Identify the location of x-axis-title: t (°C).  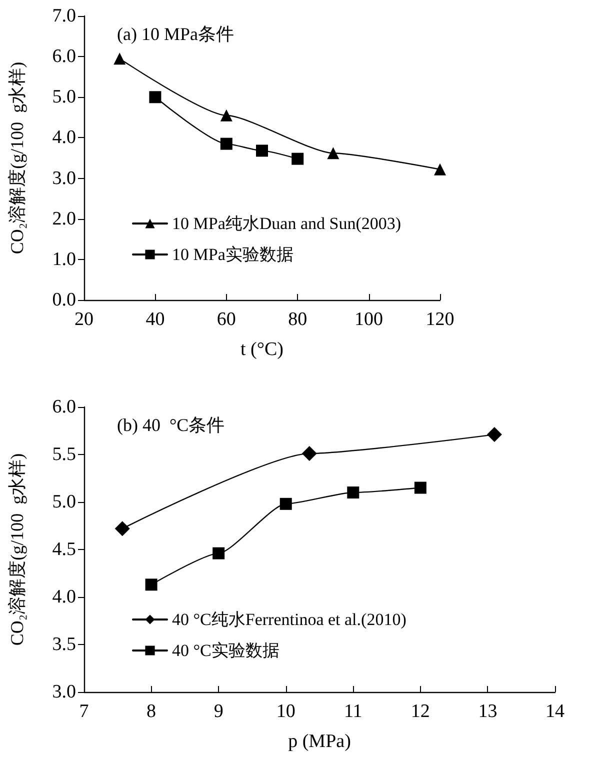
(262, 349).